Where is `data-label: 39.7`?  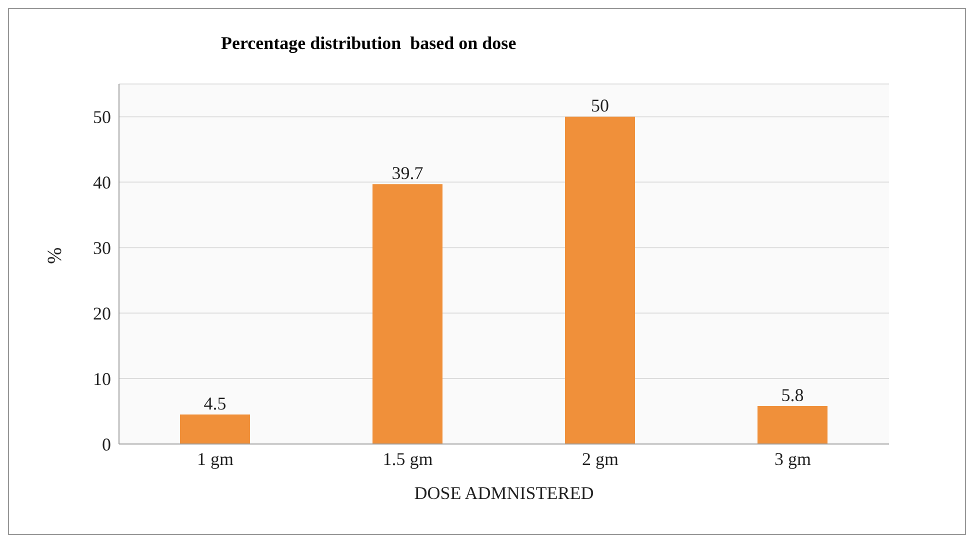 data-label: 39.7 is located at coordinates (408, 173).